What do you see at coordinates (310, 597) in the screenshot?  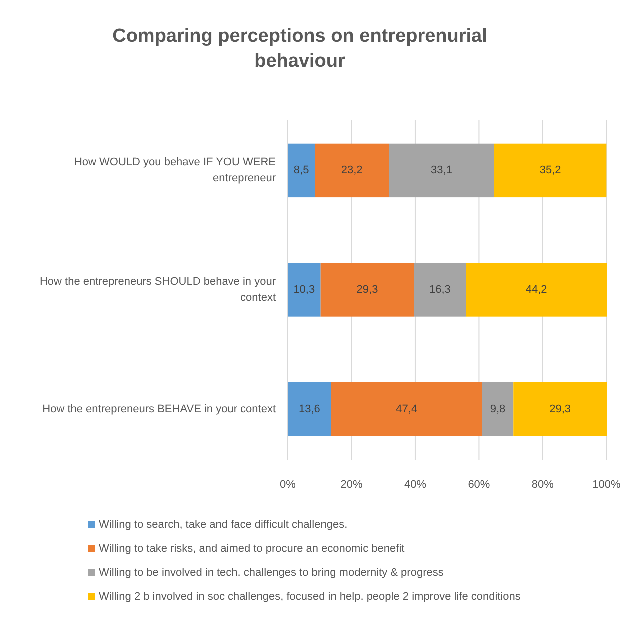 I see `legend-label: Willing 2 b involved in soc challenges, focused in help. people 2 improve life conditions` at bounding box center [310, 597].